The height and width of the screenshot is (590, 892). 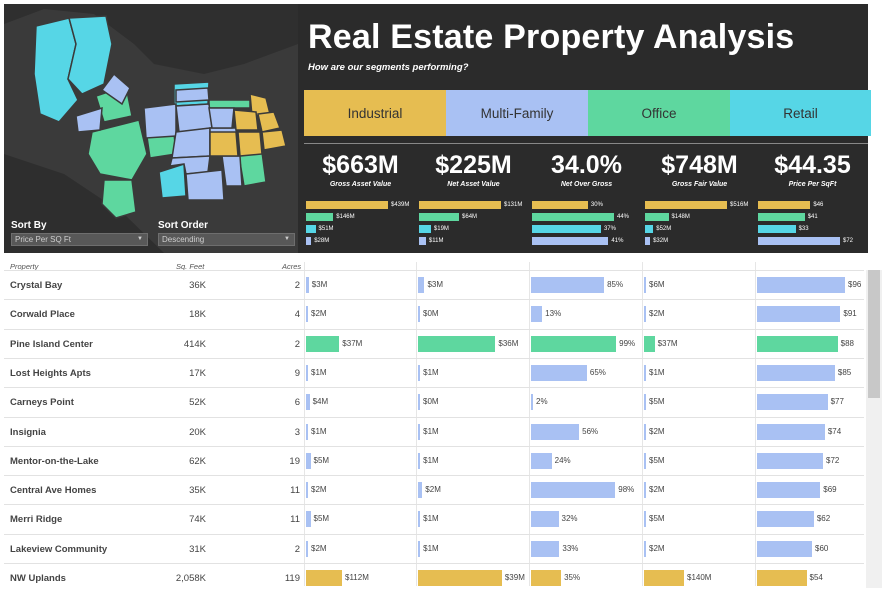 What do you see at coordinates (874, 429) in the screenshot?
I see `scrollbar` at bounding box center [874, 429].